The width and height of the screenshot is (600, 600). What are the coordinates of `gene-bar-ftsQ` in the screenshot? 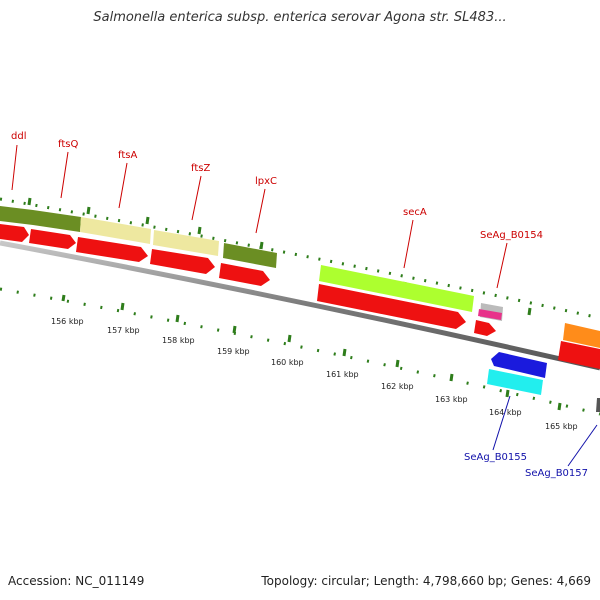 It's located at (57, 221).